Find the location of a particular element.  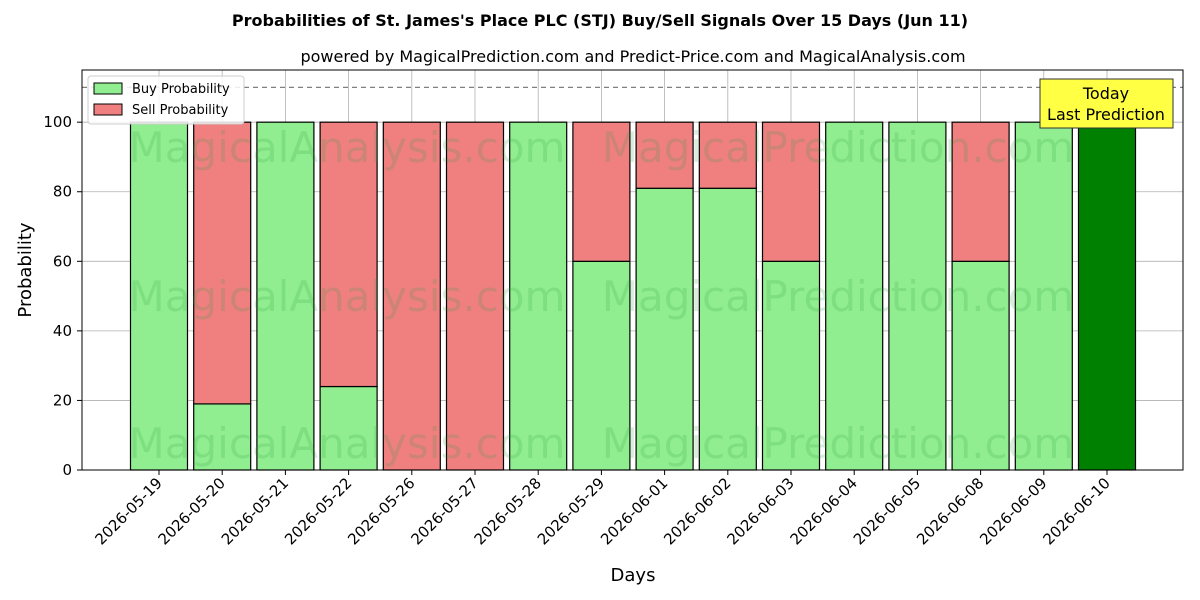

x-tick-label: 2026-06-05 is located at coordinates (887, 511).